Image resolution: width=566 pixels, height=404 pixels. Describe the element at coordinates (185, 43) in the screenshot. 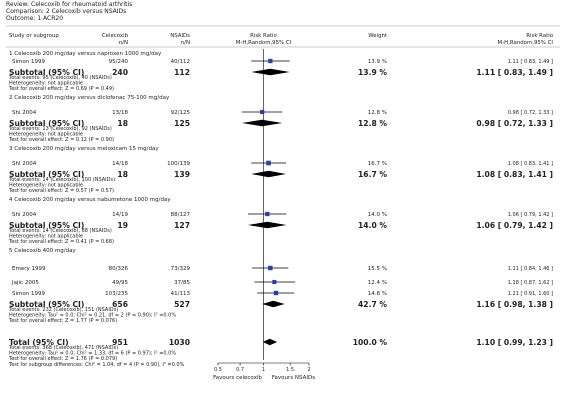

I see `column-ctrl-subheader: n/N` at that location.